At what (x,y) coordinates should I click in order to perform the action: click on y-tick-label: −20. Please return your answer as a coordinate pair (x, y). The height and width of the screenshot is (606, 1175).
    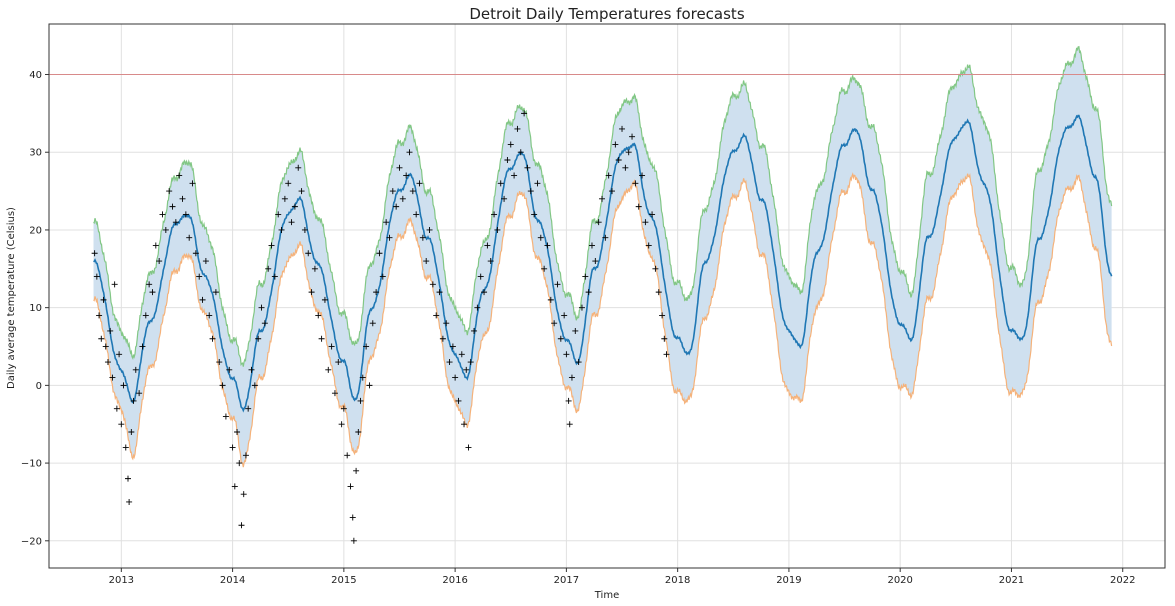
    Looking at the image, I should click on (31, 541).